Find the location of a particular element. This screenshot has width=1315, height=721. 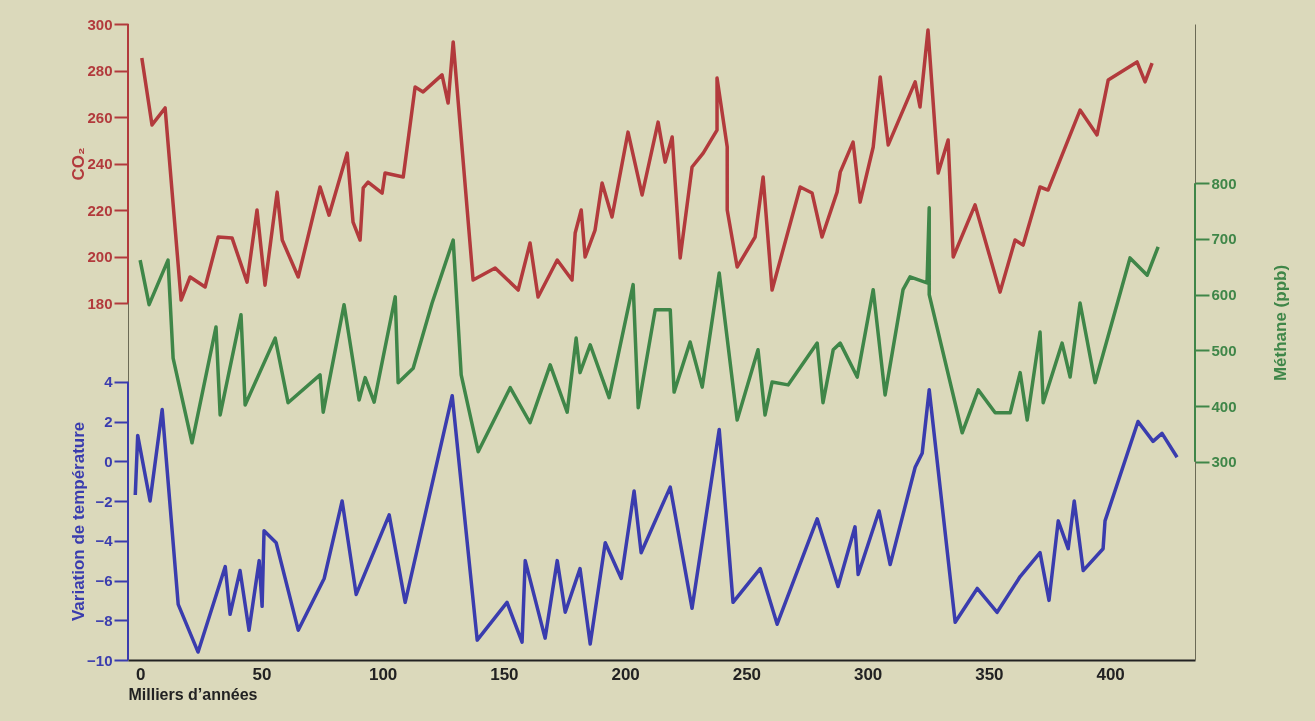

y2-tick-label: 300 is located at coordinates (1224, 462).